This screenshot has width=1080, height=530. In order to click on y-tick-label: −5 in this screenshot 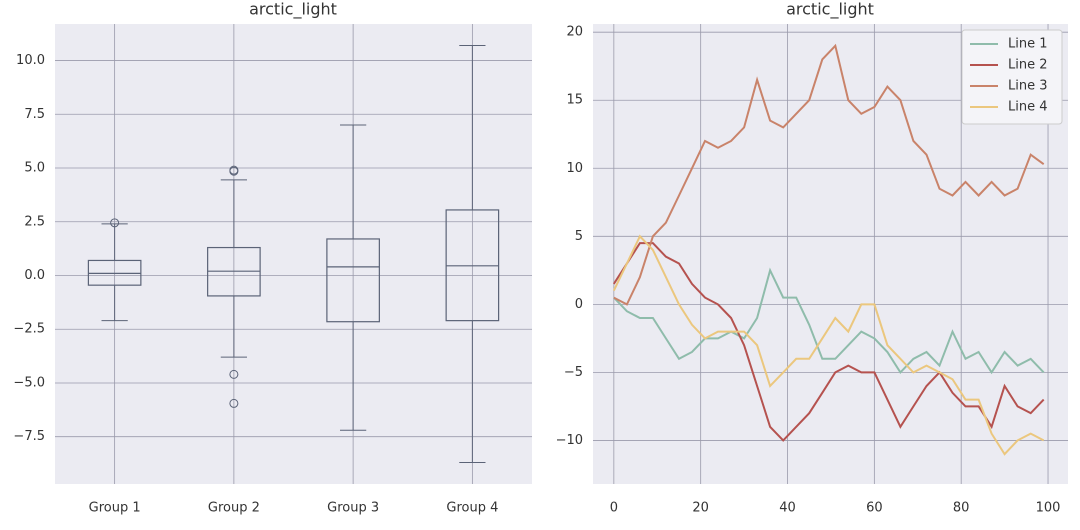, I will do `click(573, 372)`.